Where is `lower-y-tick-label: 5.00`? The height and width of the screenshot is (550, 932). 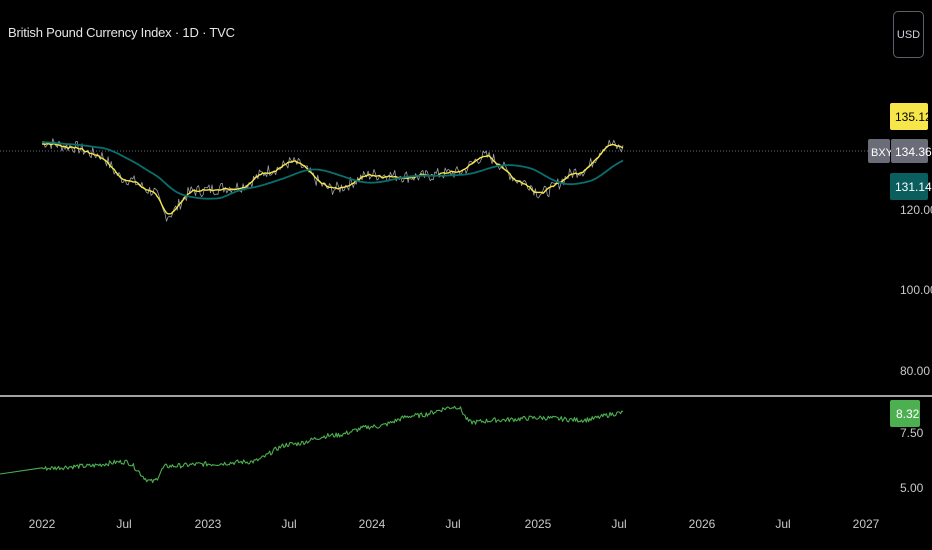 lower-y-tick-label: 5.00 is located at coordinates (912, 488).